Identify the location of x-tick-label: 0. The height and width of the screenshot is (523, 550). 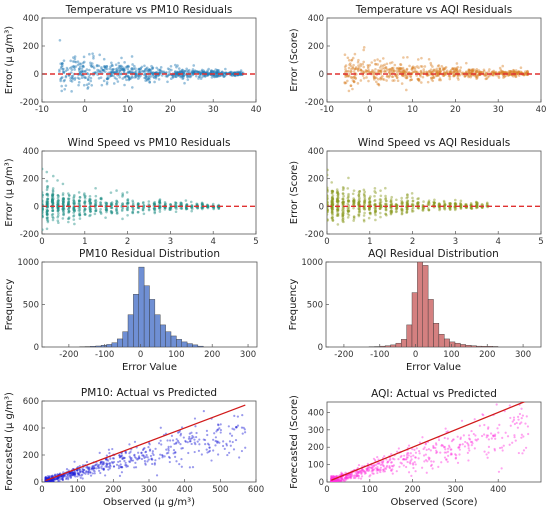
(369, 110).